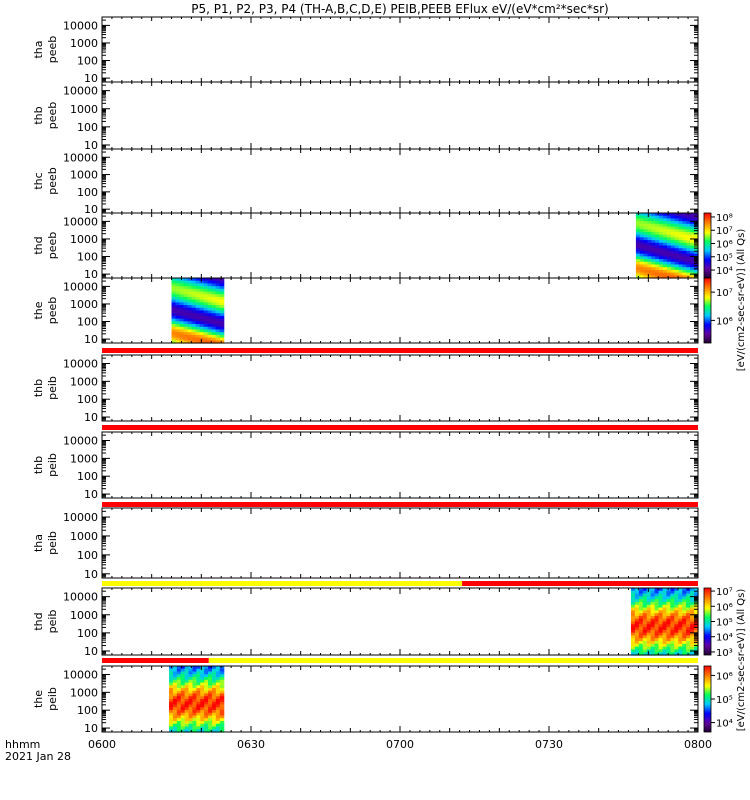 This screenshot has width=750, height=800. What do you see at coordinates (38, 388) in the screenshot?
I see `panel-label-line1: thb` at bounding box center [38, 388].